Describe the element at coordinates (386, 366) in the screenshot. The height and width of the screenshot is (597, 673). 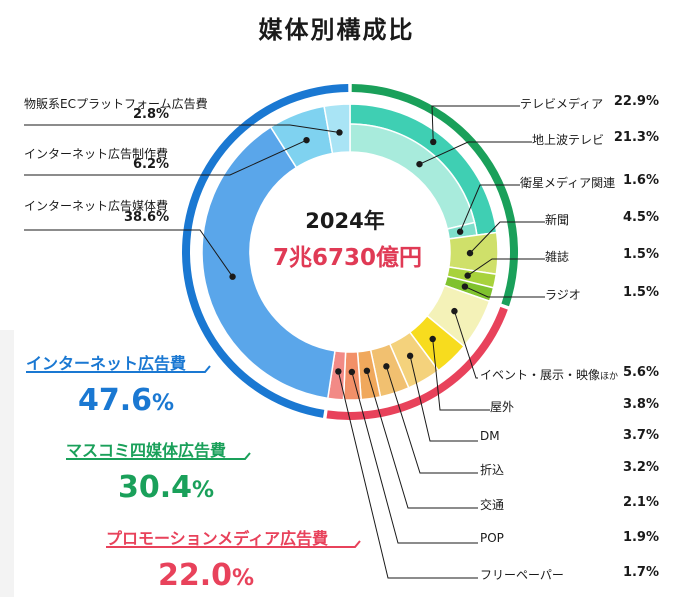
I see `leader-dot-insert` at that location.